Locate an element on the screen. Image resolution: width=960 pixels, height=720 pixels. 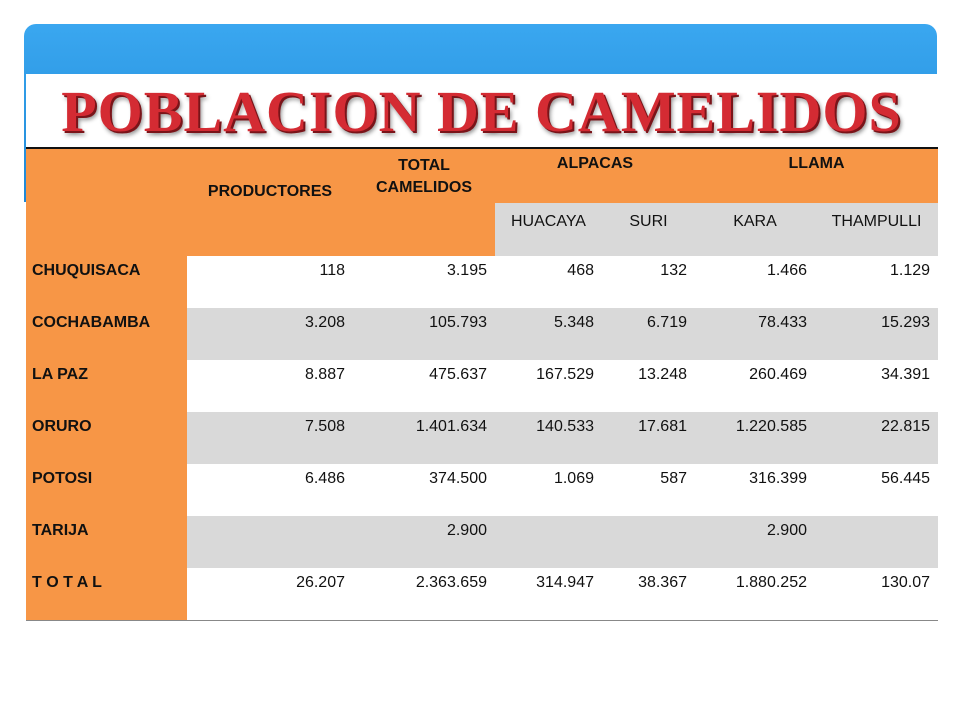
cell-total-camelidos: 475.637 is located at coordinates (424, 386).